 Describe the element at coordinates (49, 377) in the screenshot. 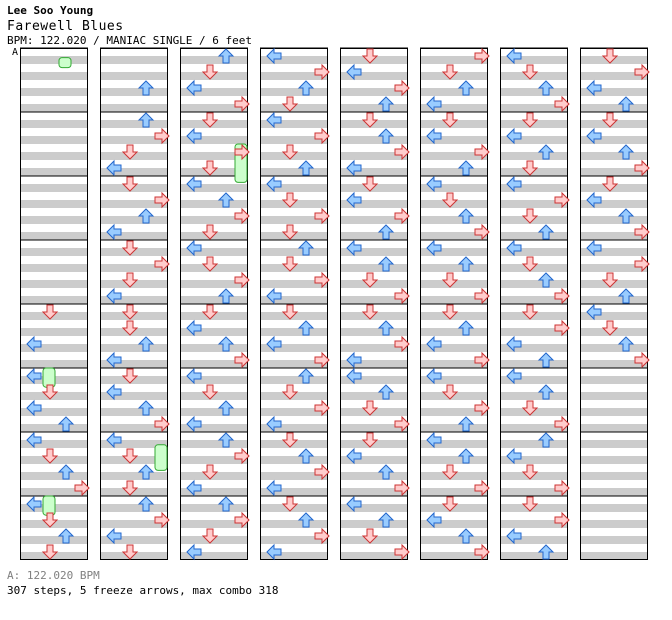

I see `freeze-arrow` at that location.